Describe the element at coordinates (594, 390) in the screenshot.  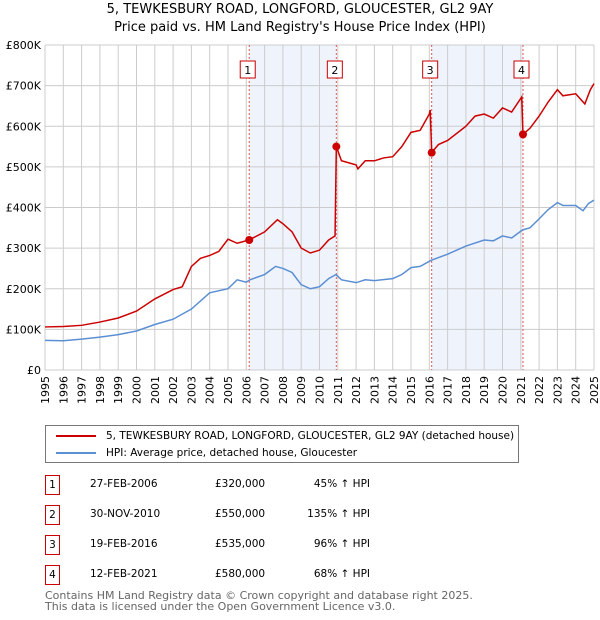
I see `x-tick-label: 2025` at that location.